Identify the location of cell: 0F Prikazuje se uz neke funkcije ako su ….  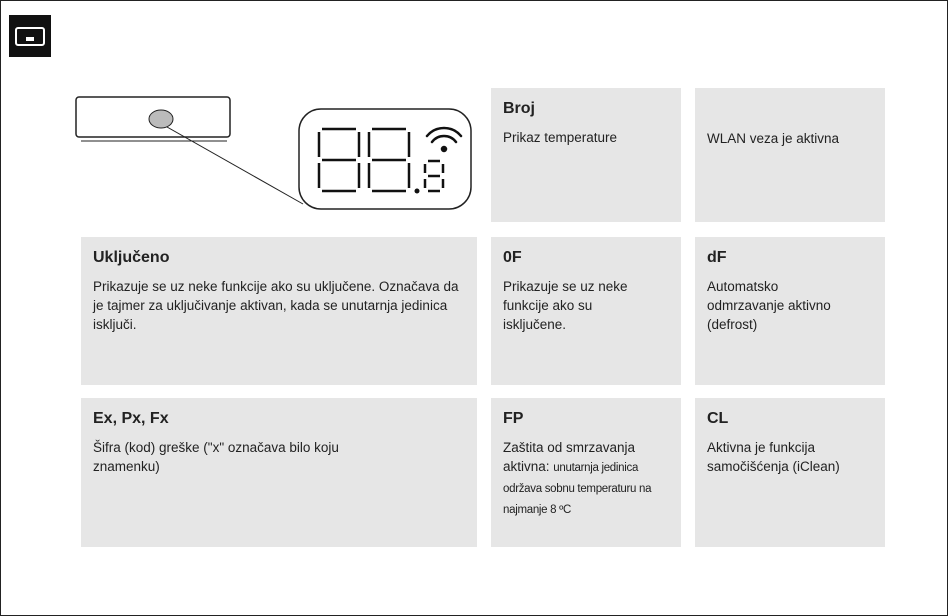
(586, 311).